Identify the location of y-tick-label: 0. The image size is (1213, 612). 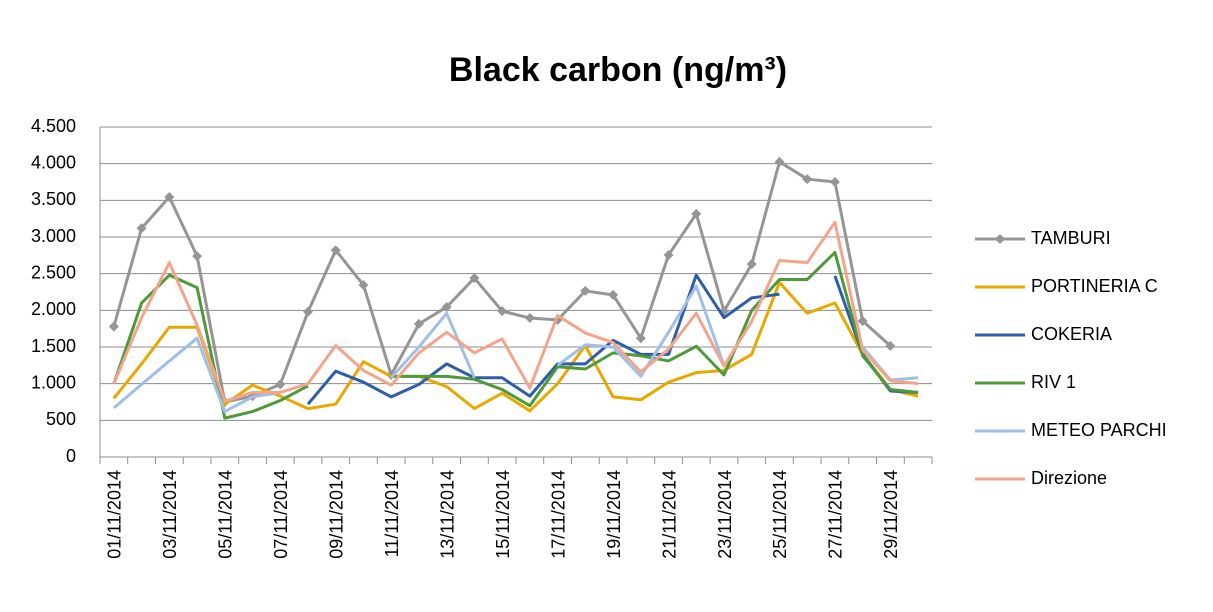
(71, 456).